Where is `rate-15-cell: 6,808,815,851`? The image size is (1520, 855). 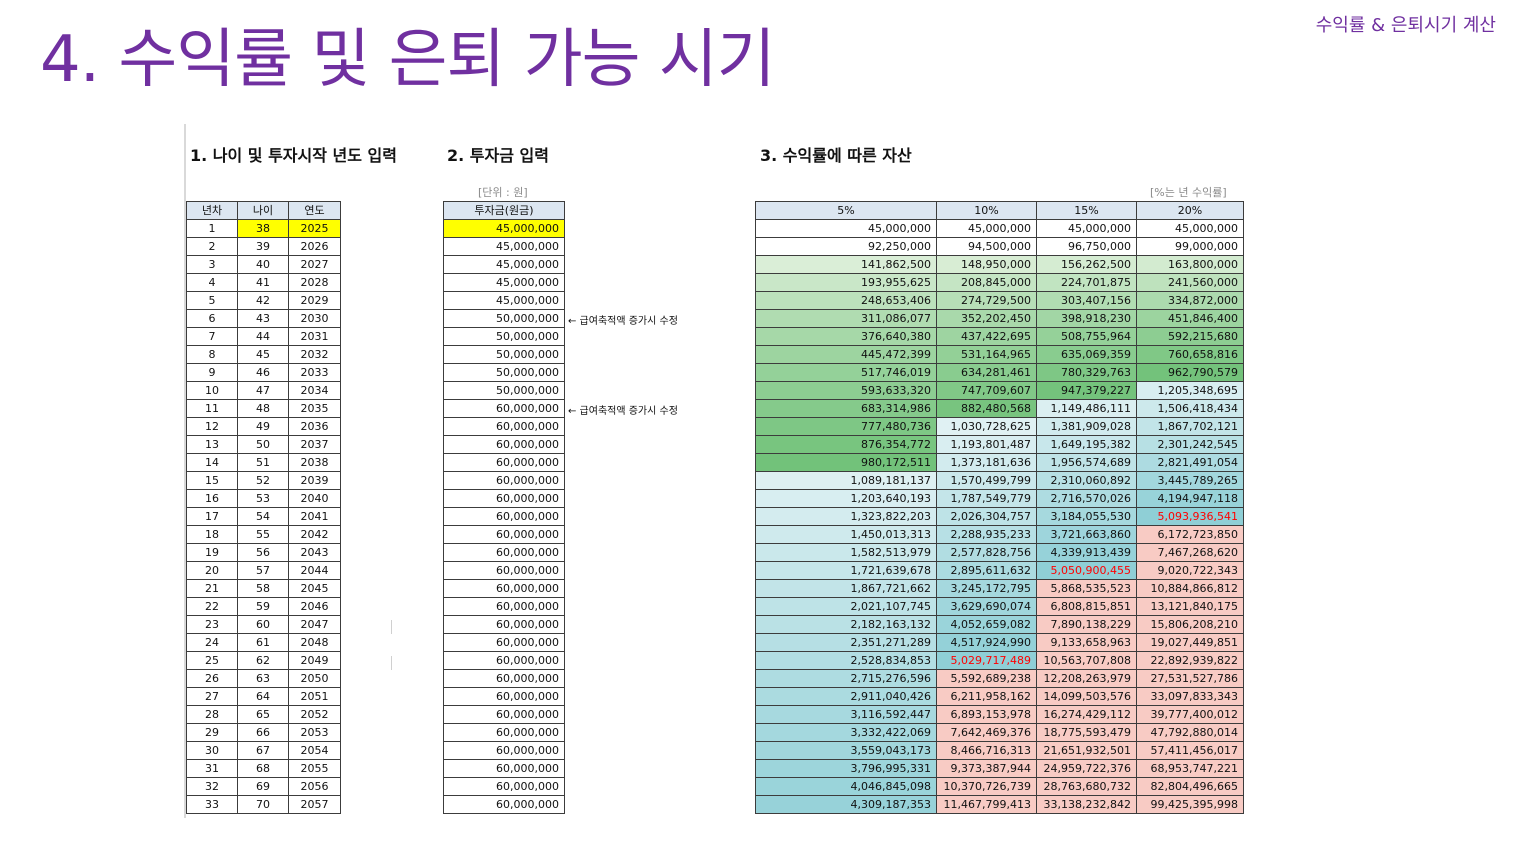
rate-15-cell: 6,808,815,851 is located at coordinates (1086, 606).